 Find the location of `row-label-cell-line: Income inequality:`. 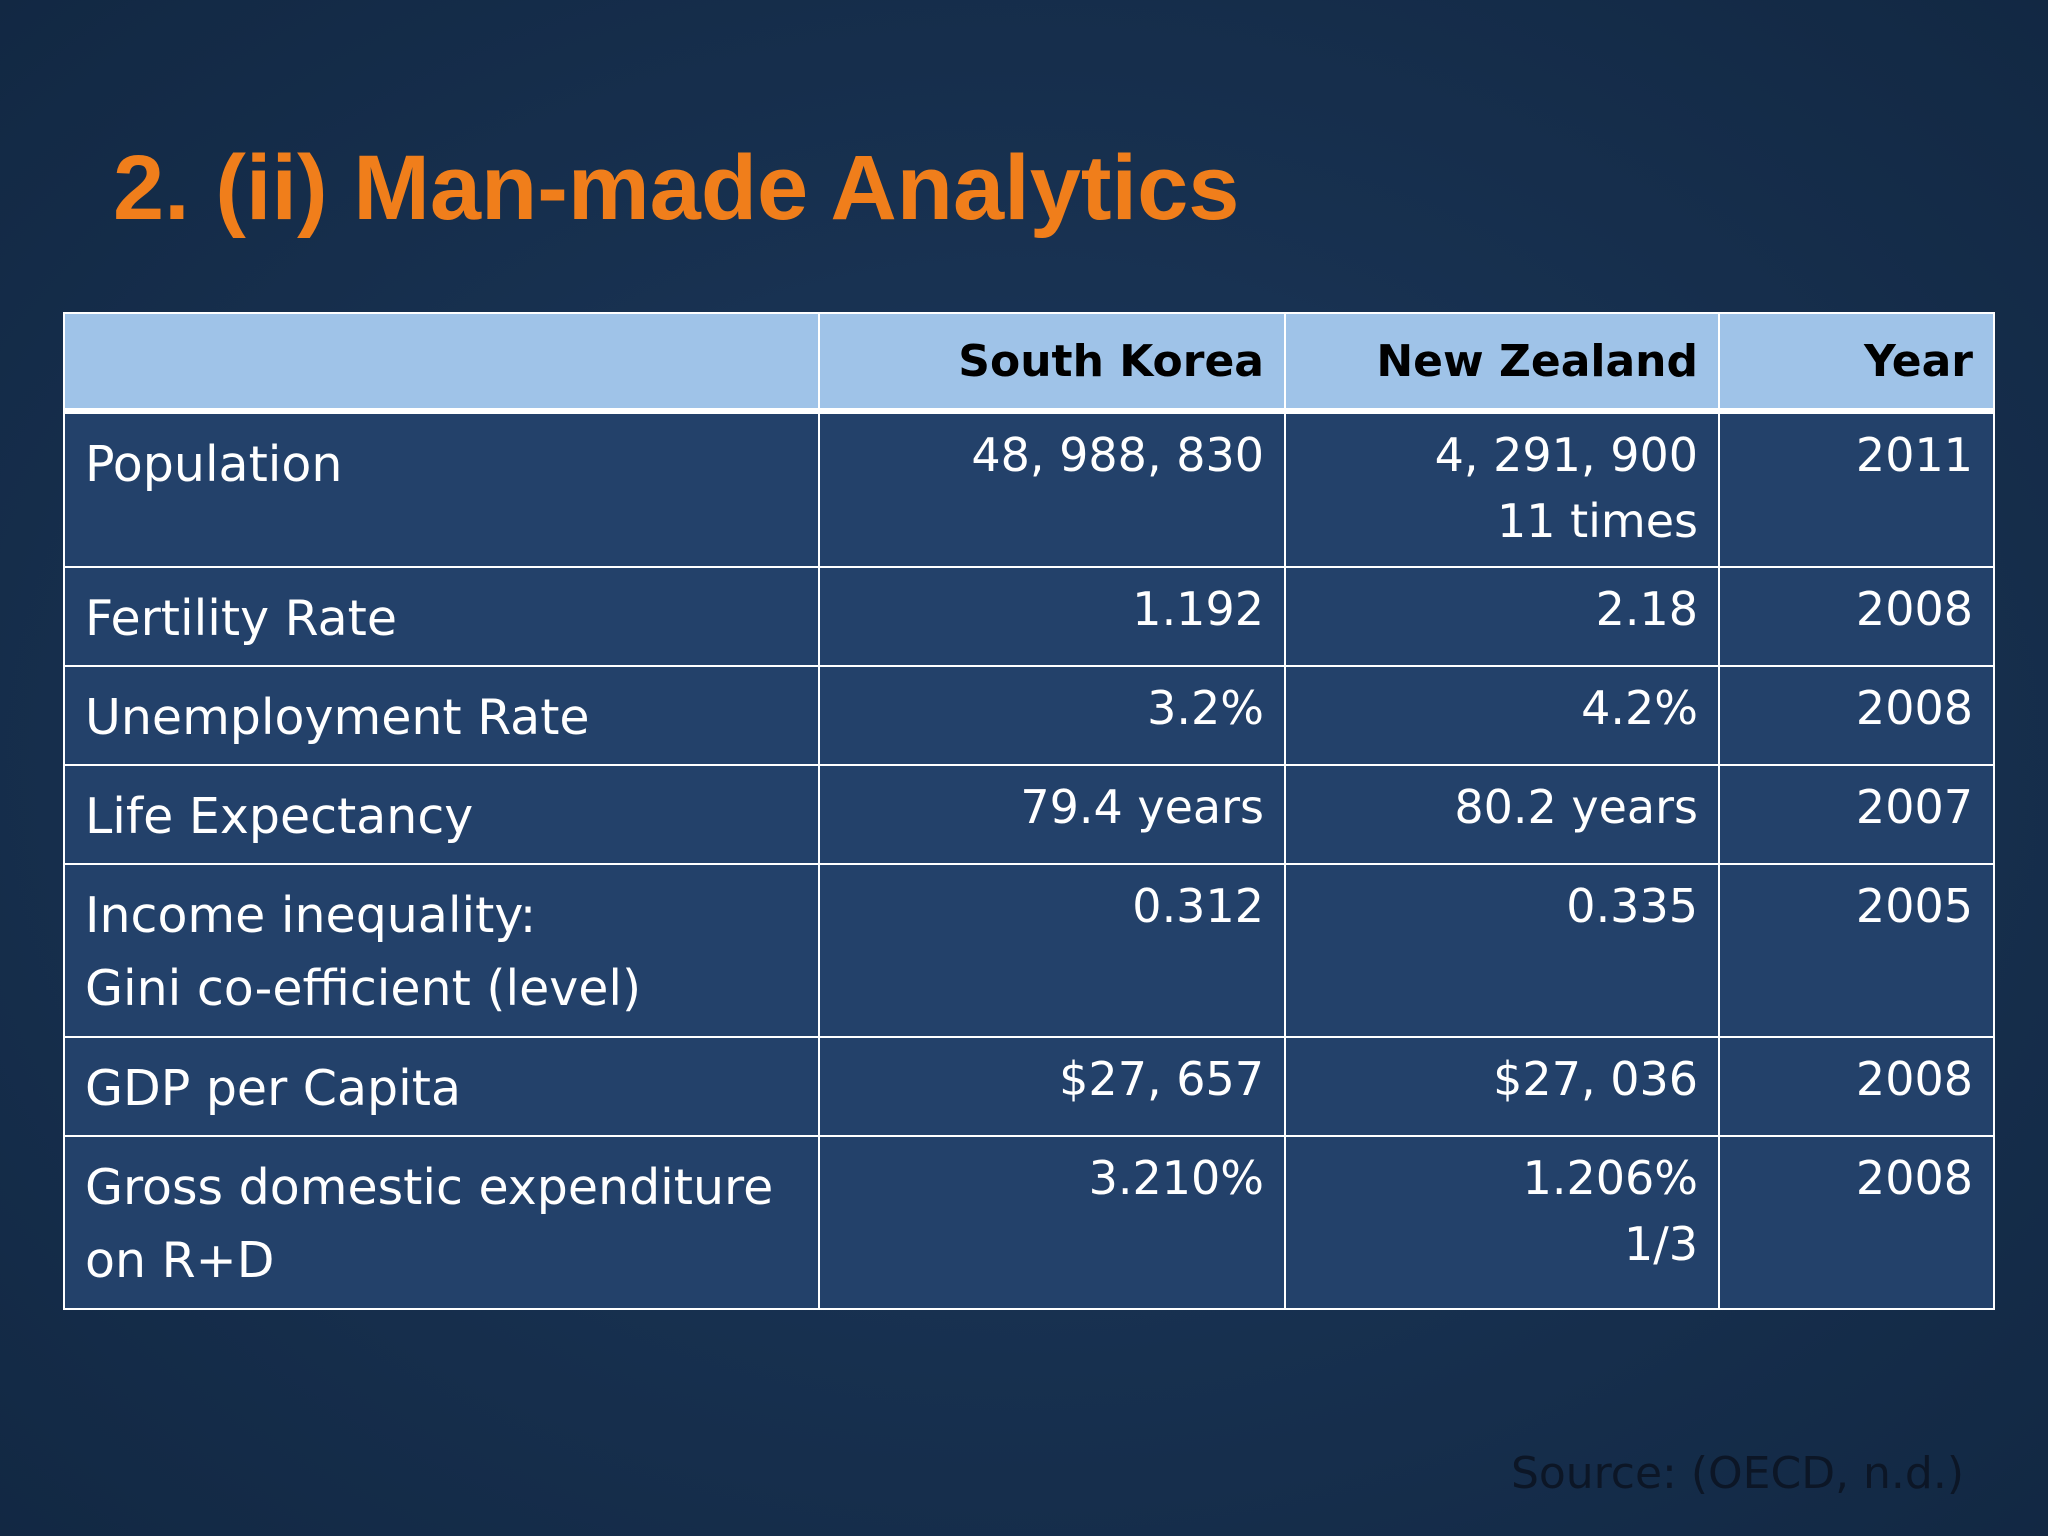

row-label-cell-line: Income inequality: is located at coordinates (311, 915).